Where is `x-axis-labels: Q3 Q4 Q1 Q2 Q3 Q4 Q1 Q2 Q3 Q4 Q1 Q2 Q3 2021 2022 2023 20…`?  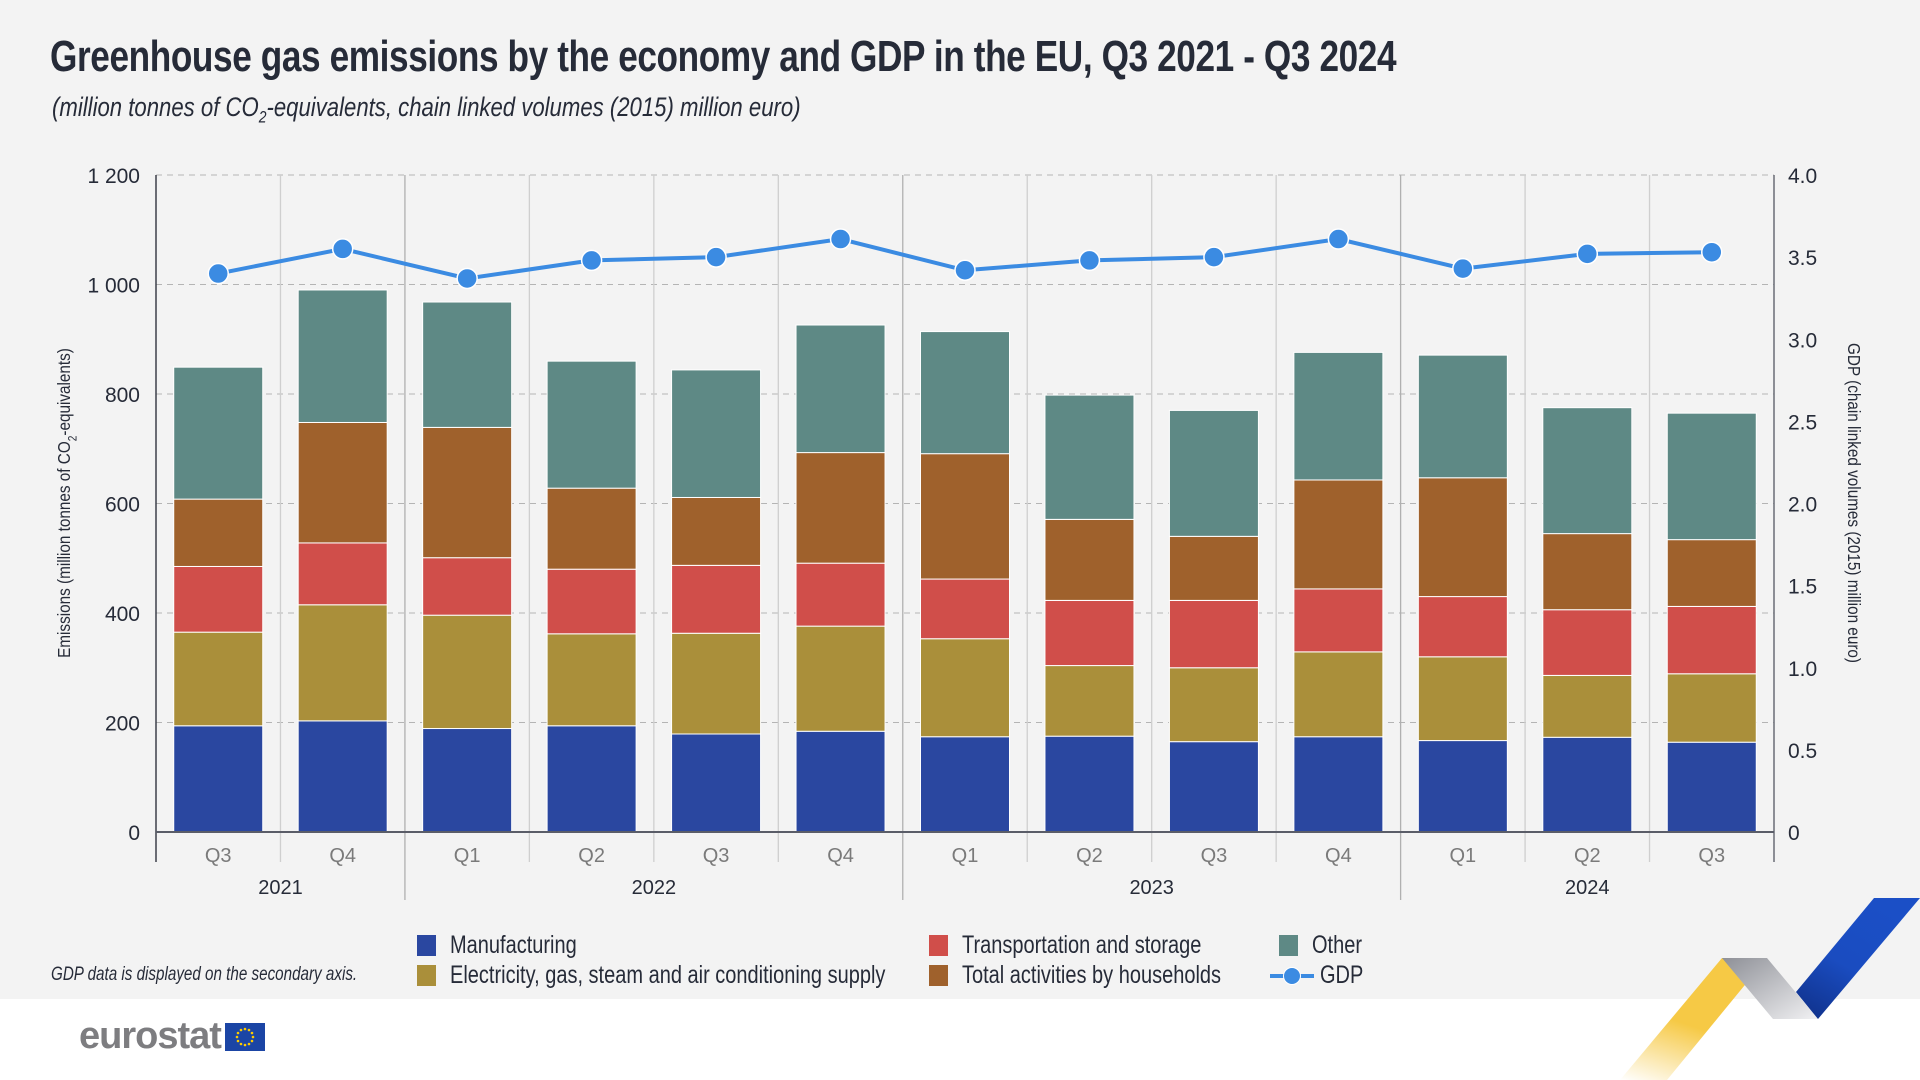
x-axis-labels: Q3 Q4 Q1 Q2 Q3 Q4 Q1 Q2 Q3 Q4 Q1 Q2 Q3 2021 2022 2023 20… is located at coordinates (965, 872).